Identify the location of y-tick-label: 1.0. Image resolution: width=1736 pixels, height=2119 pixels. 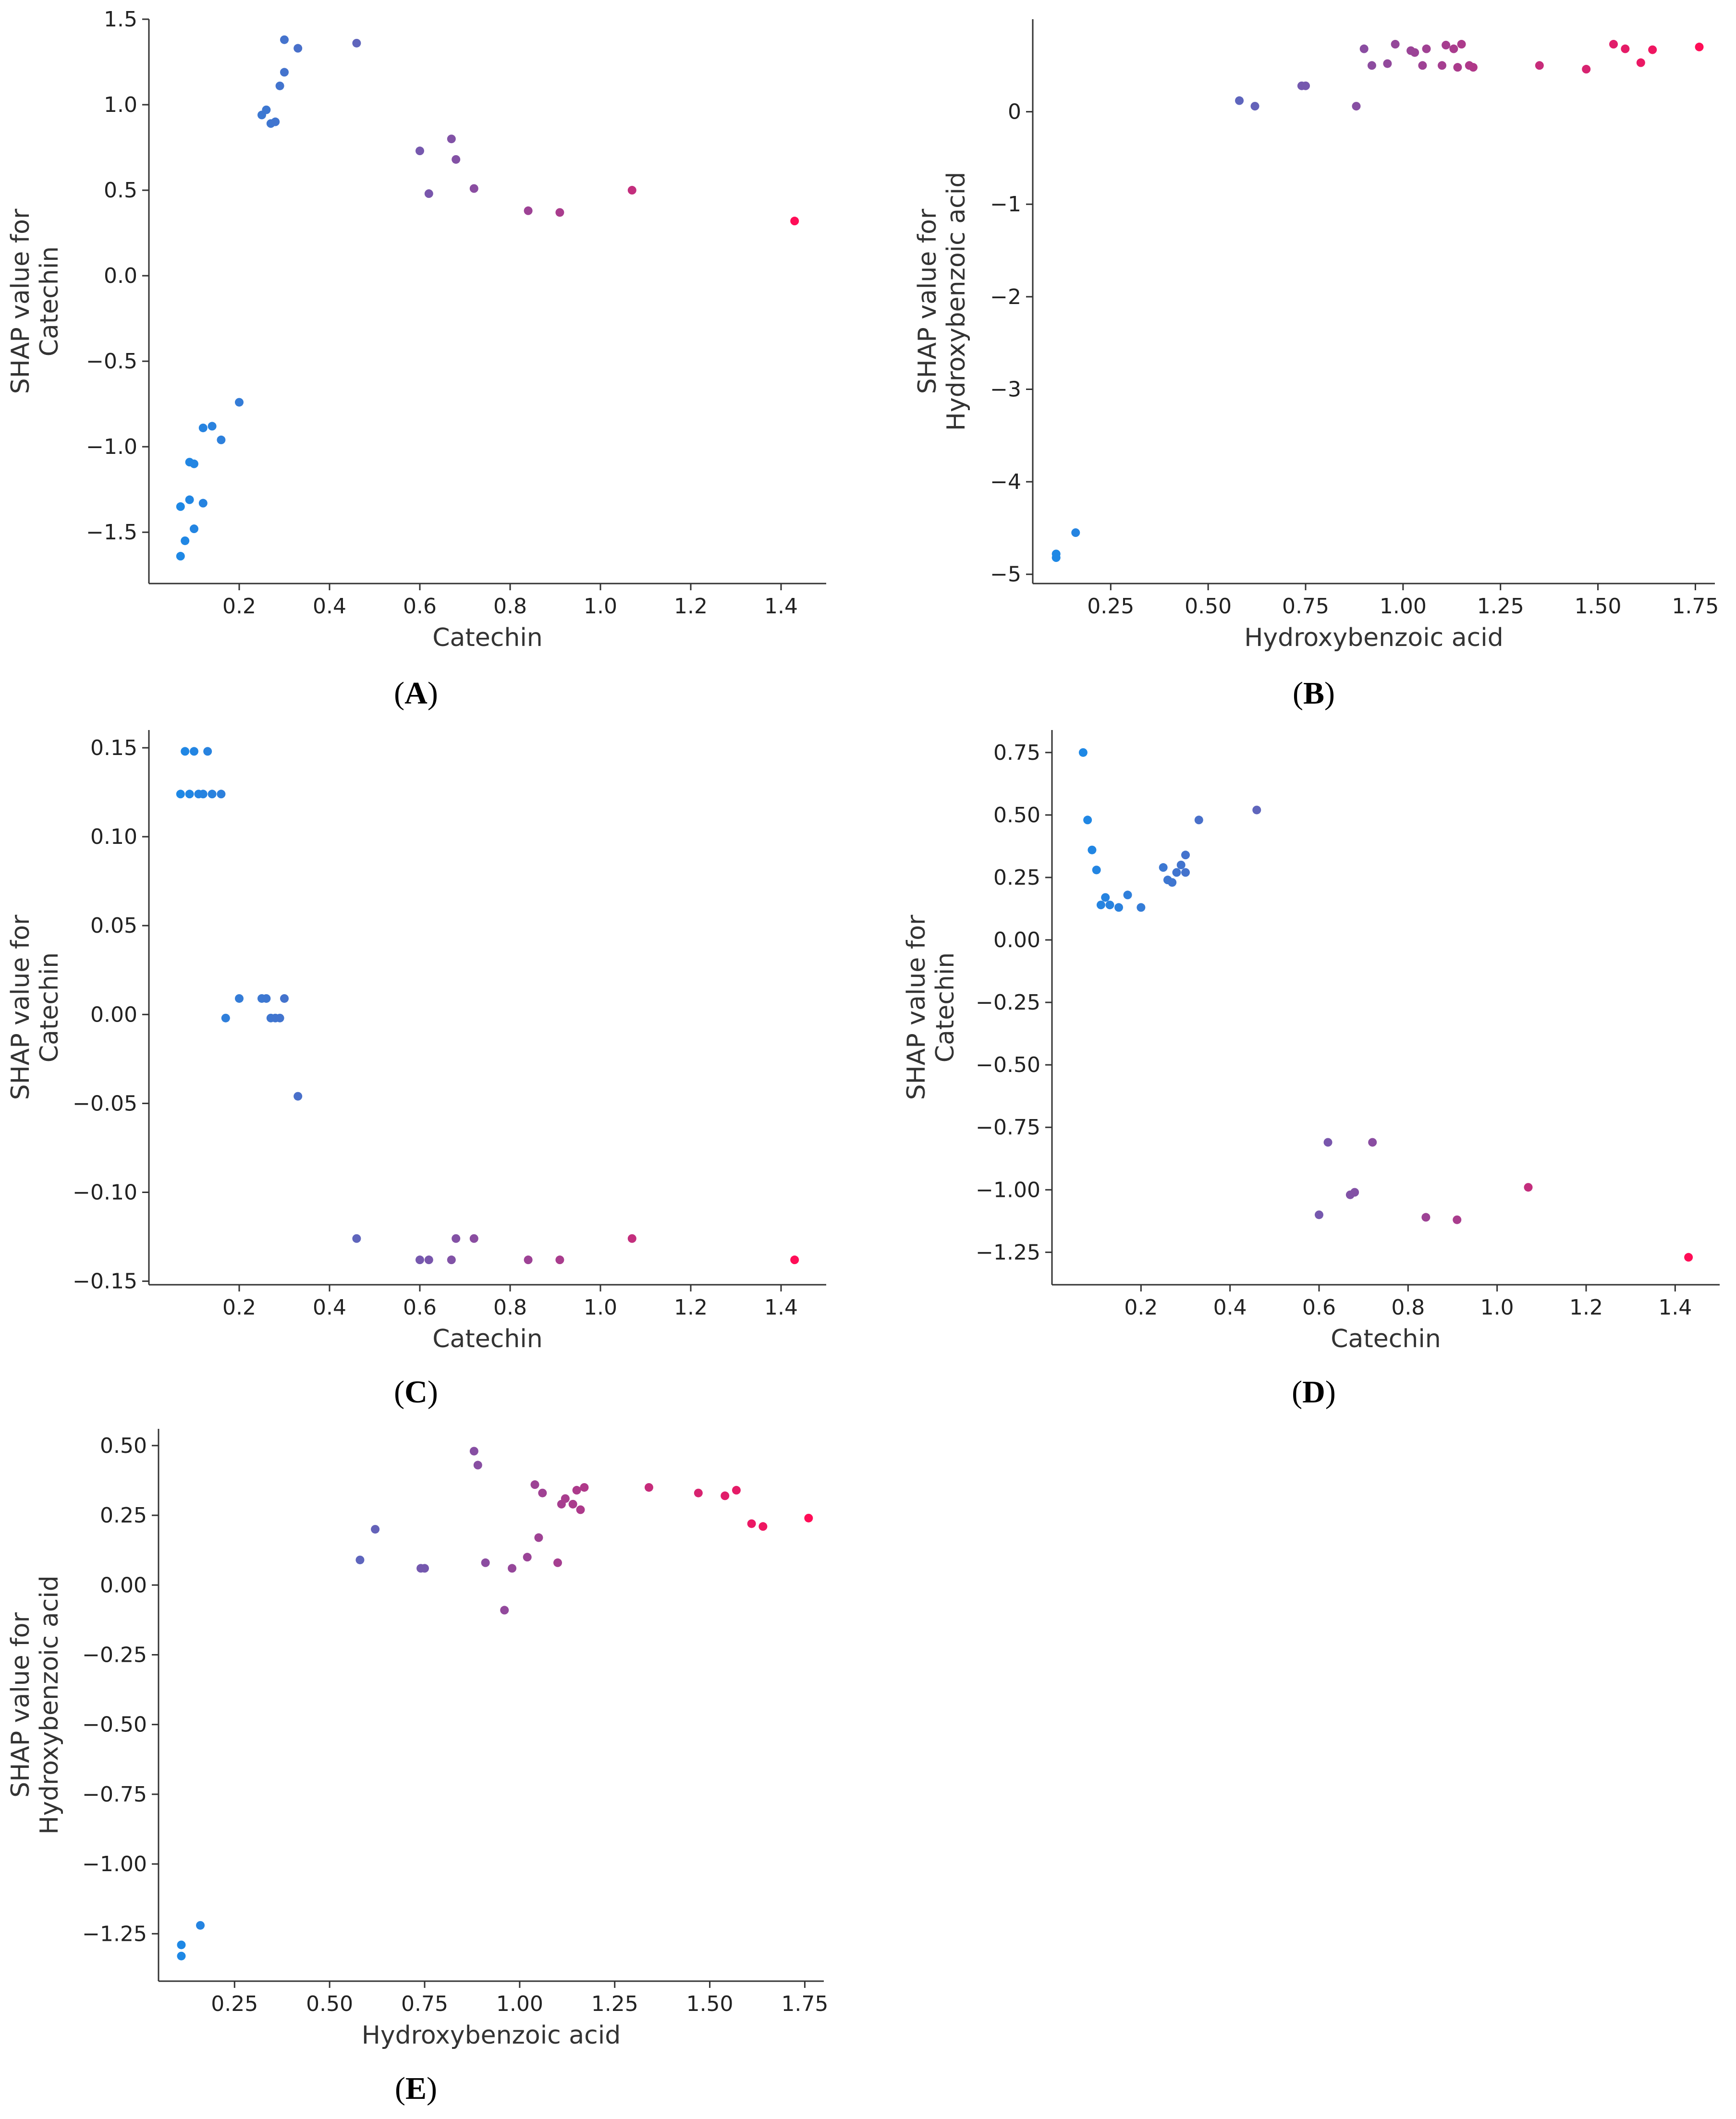
(120, 105).